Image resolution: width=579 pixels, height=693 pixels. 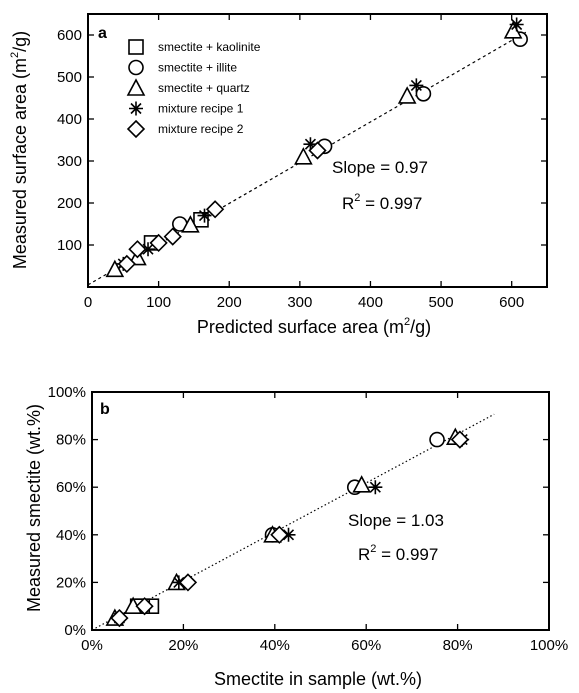 I want to click on y-tick-label: 200, so click(x=69, y=203).